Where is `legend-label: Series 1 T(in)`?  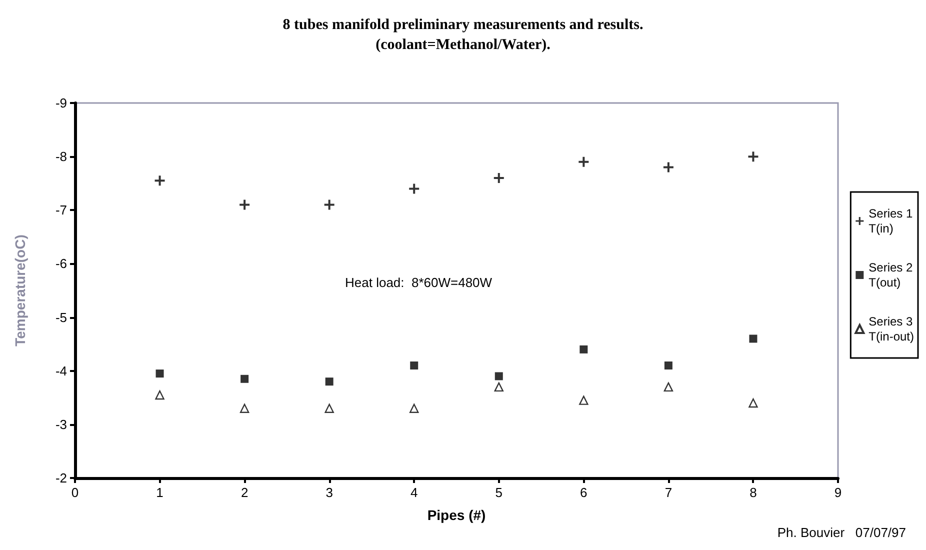 legend-label: Series 1 T(in) is located at coordinates (891, 221).